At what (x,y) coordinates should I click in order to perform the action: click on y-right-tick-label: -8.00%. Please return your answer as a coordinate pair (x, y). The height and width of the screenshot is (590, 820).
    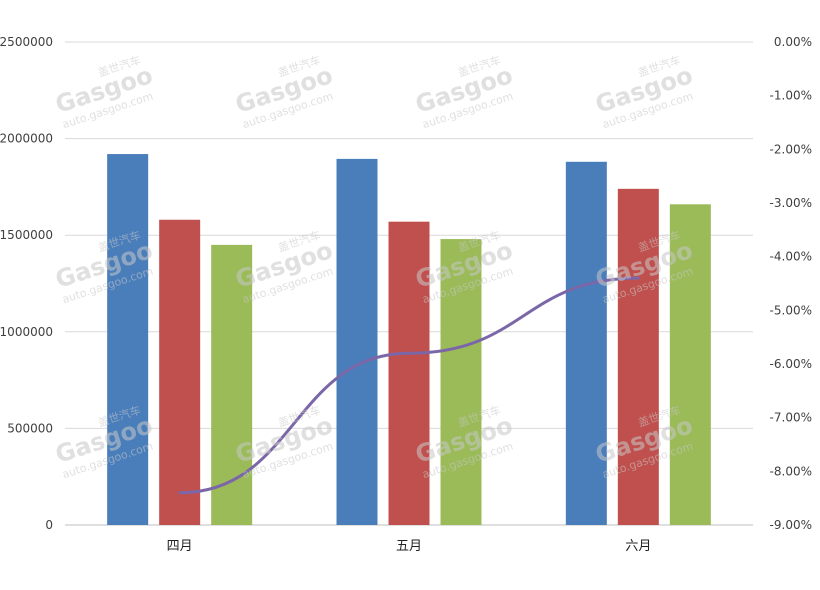
    Looking at the image, I should click on (791, 471).